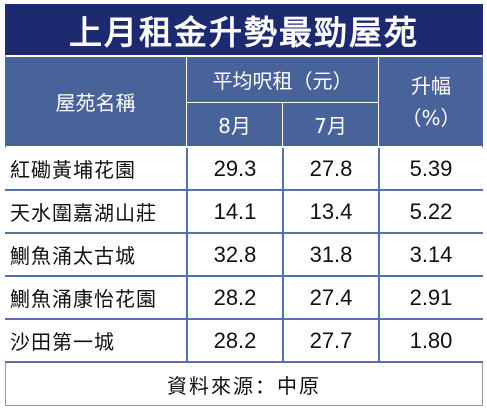  I want to click on rent-jul: 27.4, so click(331, 297).